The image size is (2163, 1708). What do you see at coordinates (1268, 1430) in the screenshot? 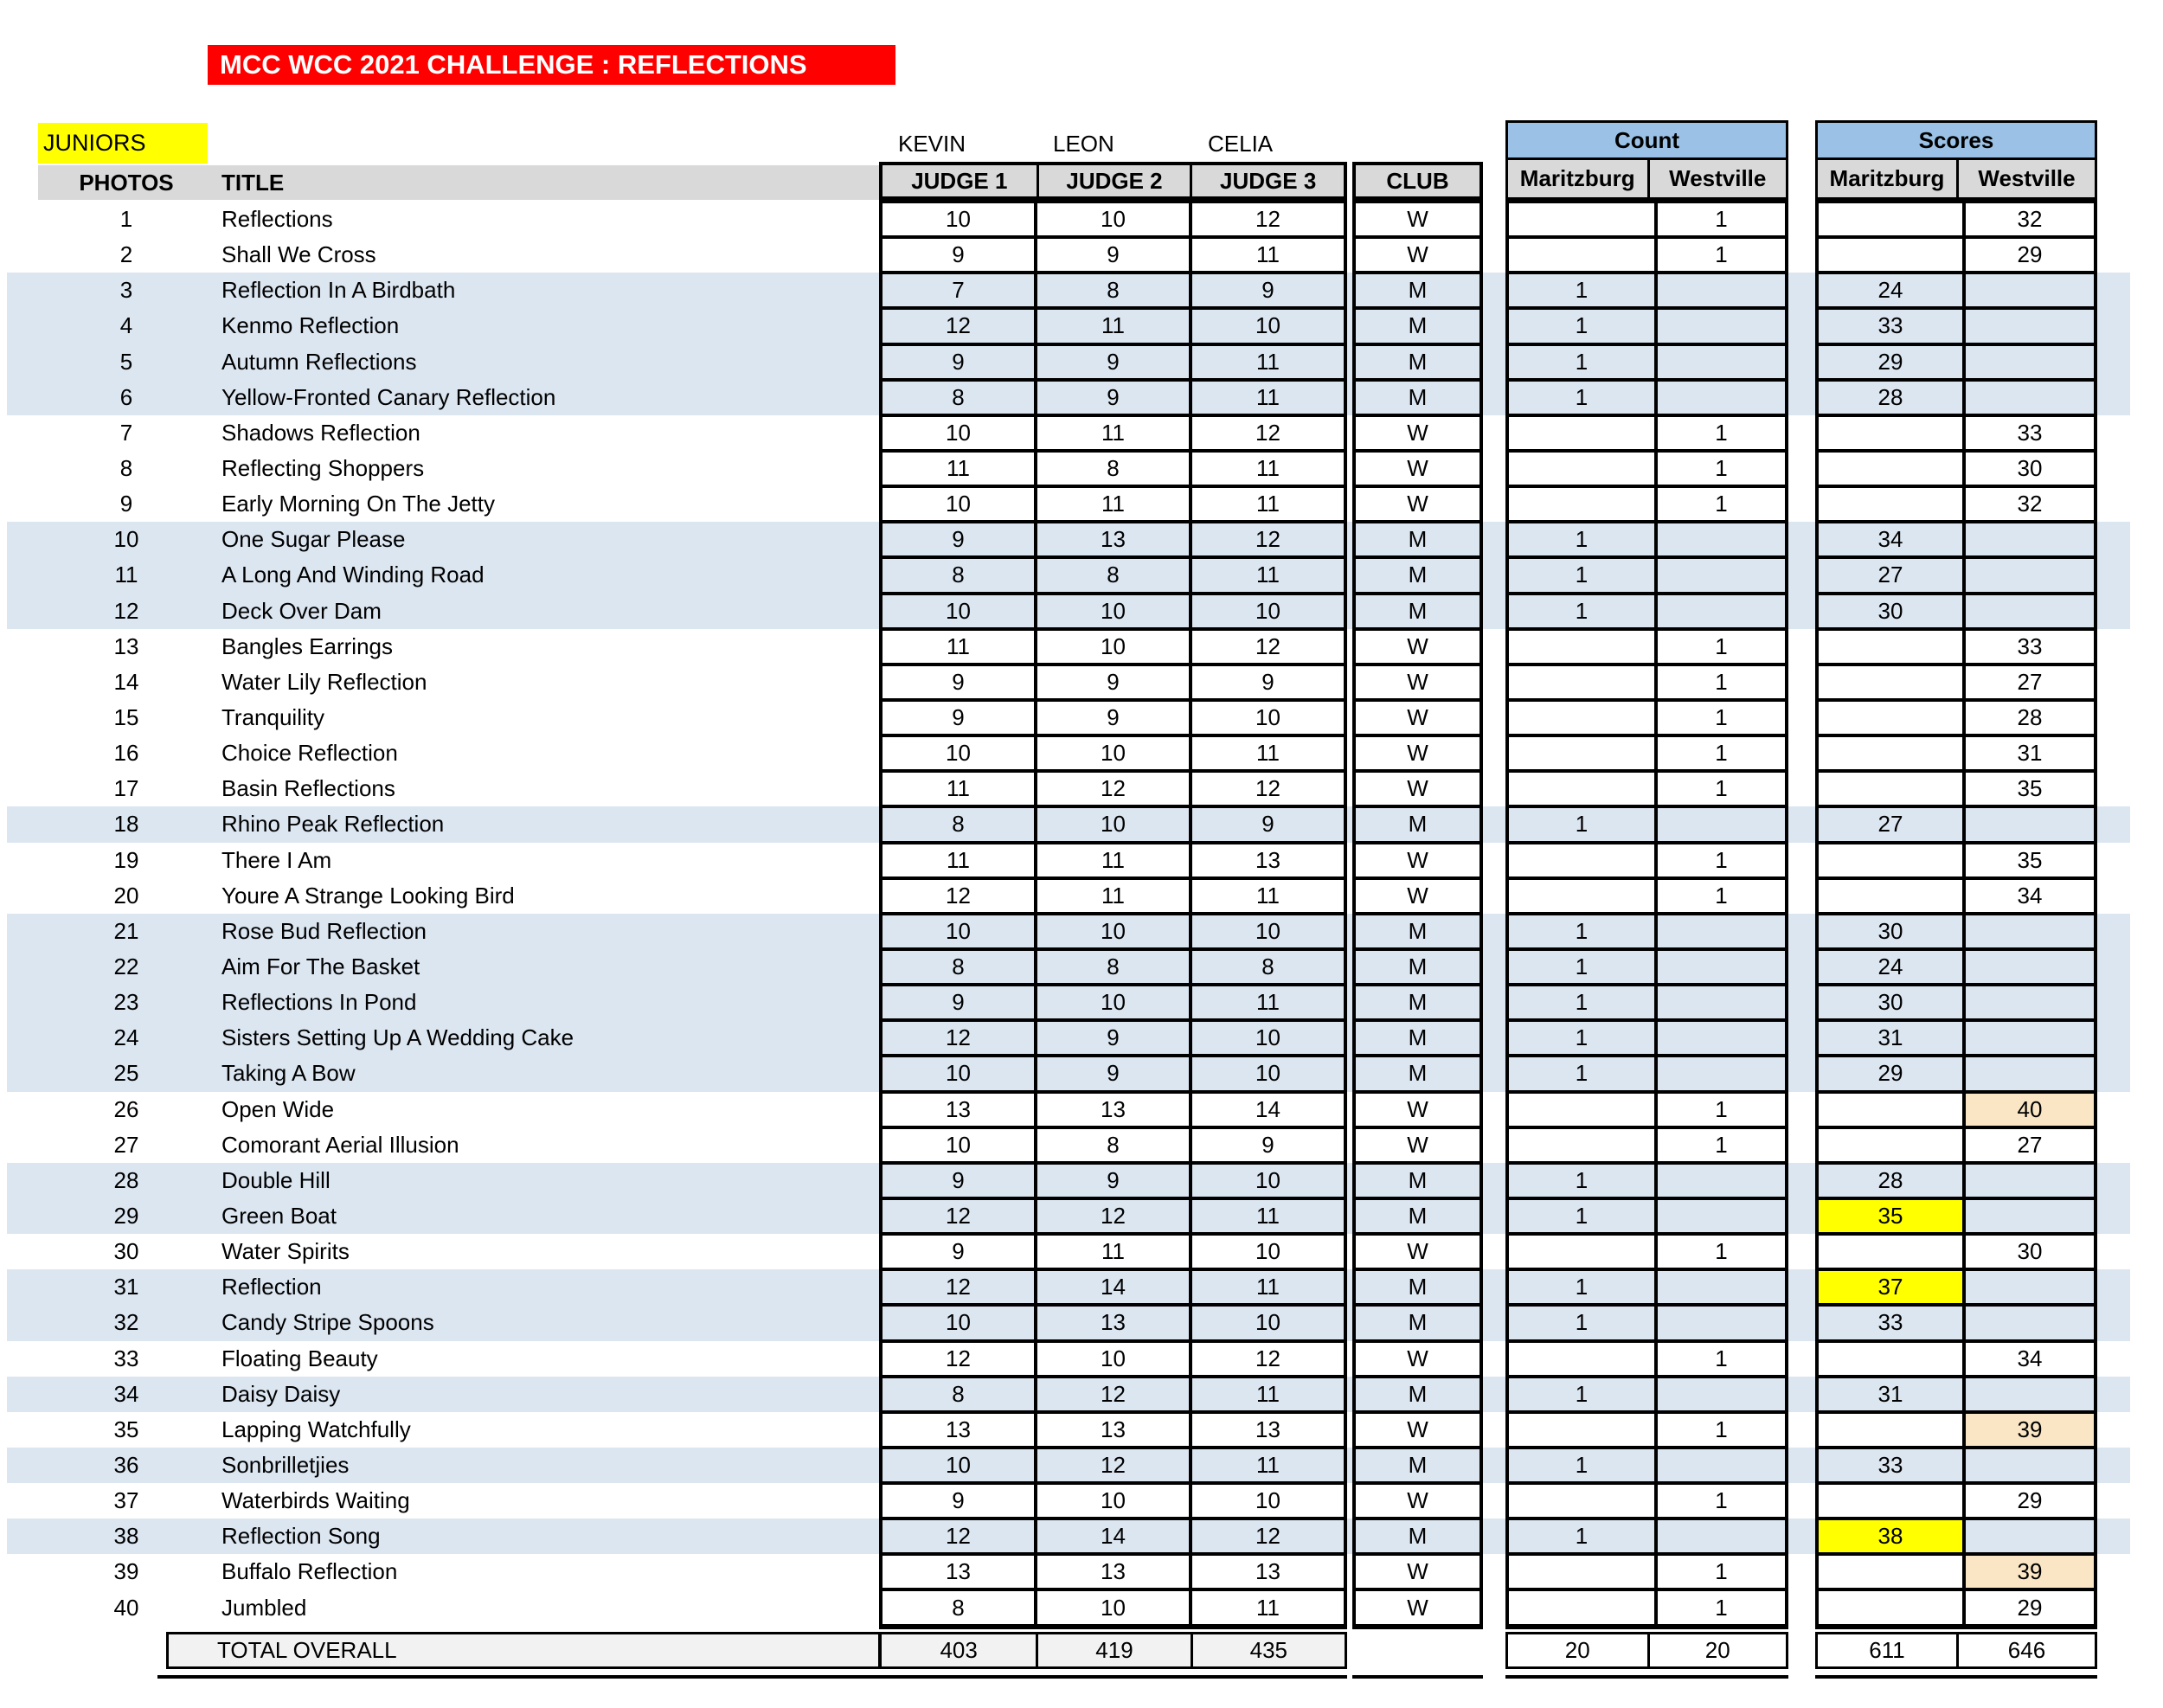
I see `judge3-score-cell: 13` at bounding box center [1268, 1430].